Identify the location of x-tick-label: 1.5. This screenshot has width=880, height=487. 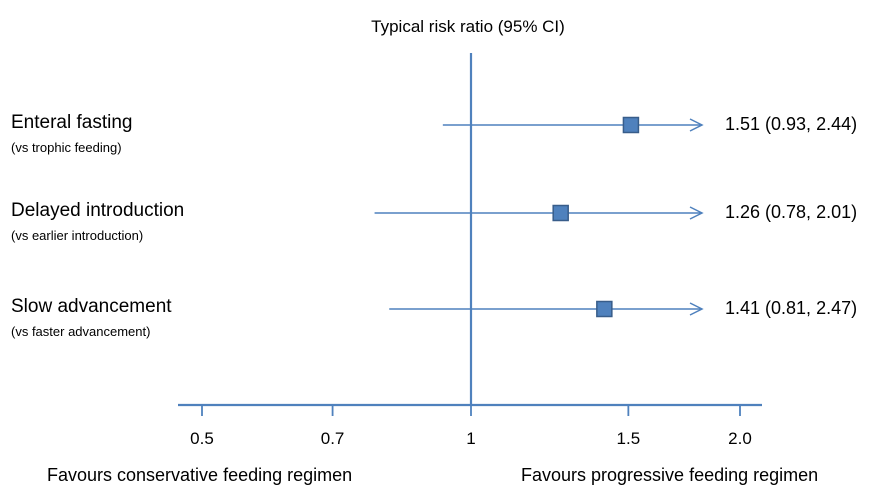
(629, 438).